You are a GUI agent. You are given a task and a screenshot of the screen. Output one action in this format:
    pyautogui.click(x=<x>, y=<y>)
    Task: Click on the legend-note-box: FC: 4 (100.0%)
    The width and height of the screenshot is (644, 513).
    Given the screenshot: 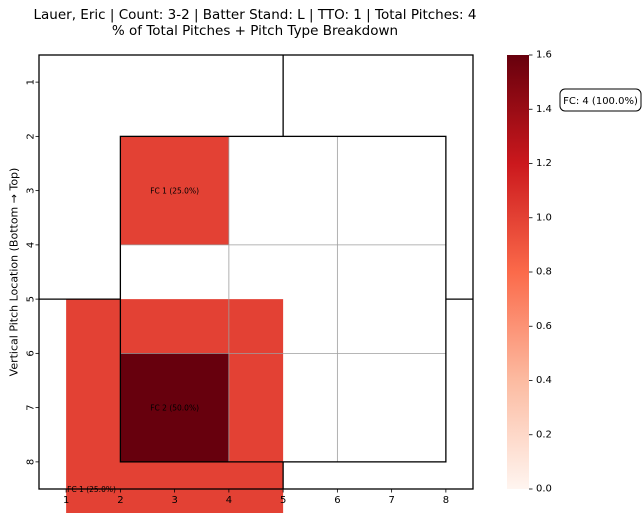 What is the action you would take?
    pyautogui.click(x=600, y=100)
    